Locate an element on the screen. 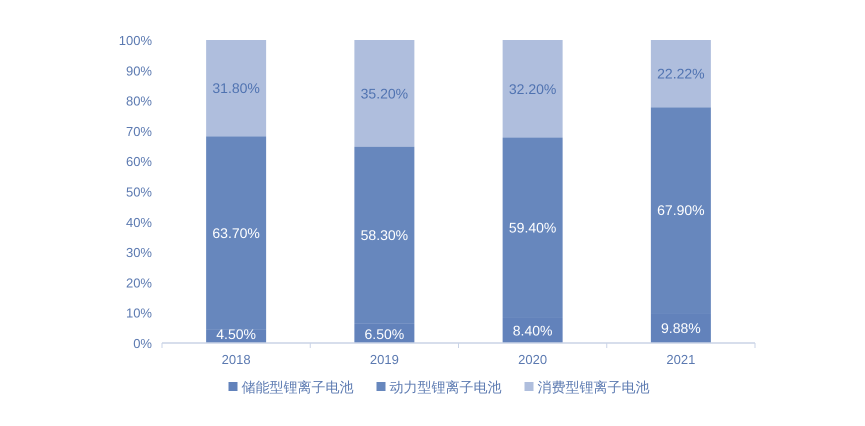  data-label: 4.50% is located at coordinates (236, 334).